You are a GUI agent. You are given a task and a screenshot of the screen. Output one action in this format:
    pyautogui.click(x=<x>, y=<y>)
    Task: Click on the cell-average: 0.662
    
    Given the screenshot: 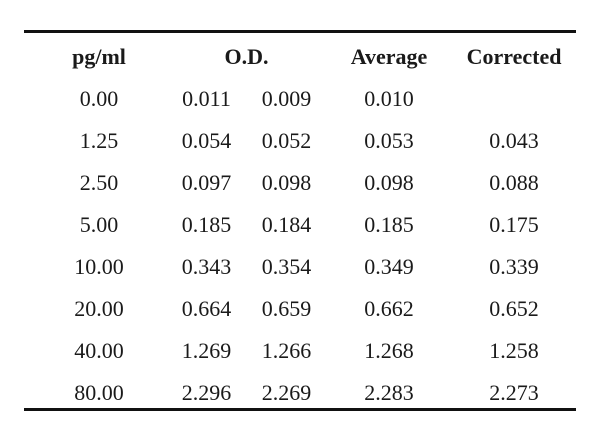 What is the action you would take?
    pyautogui.click(x=389, y=308)
    